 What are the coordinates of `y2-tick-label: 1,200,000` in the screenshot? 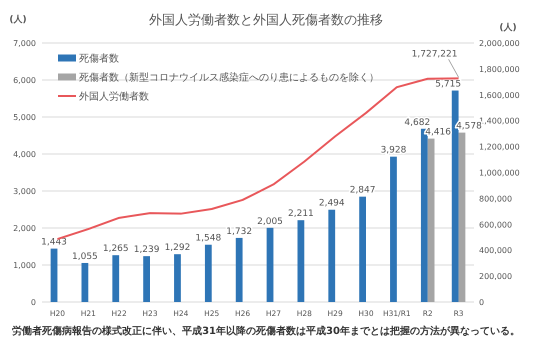 It's located at (499, 147).